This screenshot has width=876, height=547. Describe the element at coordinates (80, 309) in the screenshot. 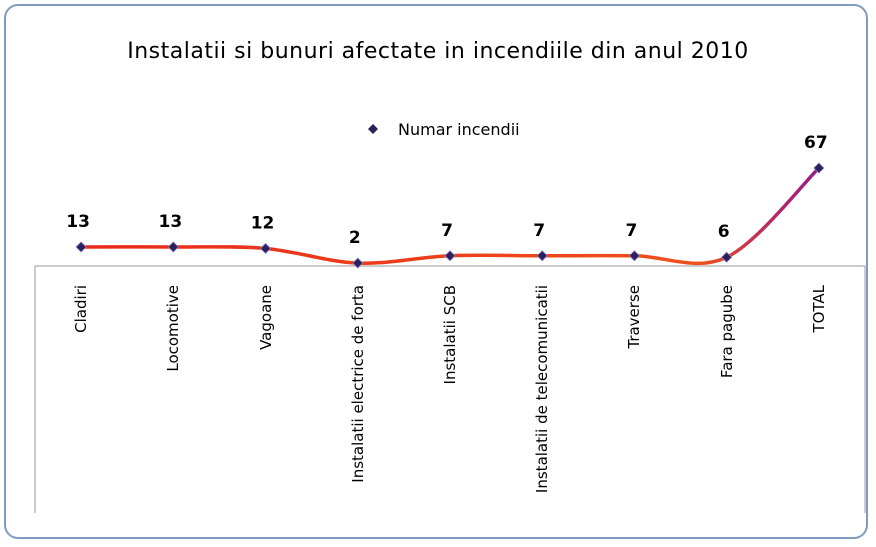

I see `x-tick-label: Cladiri` at that location.